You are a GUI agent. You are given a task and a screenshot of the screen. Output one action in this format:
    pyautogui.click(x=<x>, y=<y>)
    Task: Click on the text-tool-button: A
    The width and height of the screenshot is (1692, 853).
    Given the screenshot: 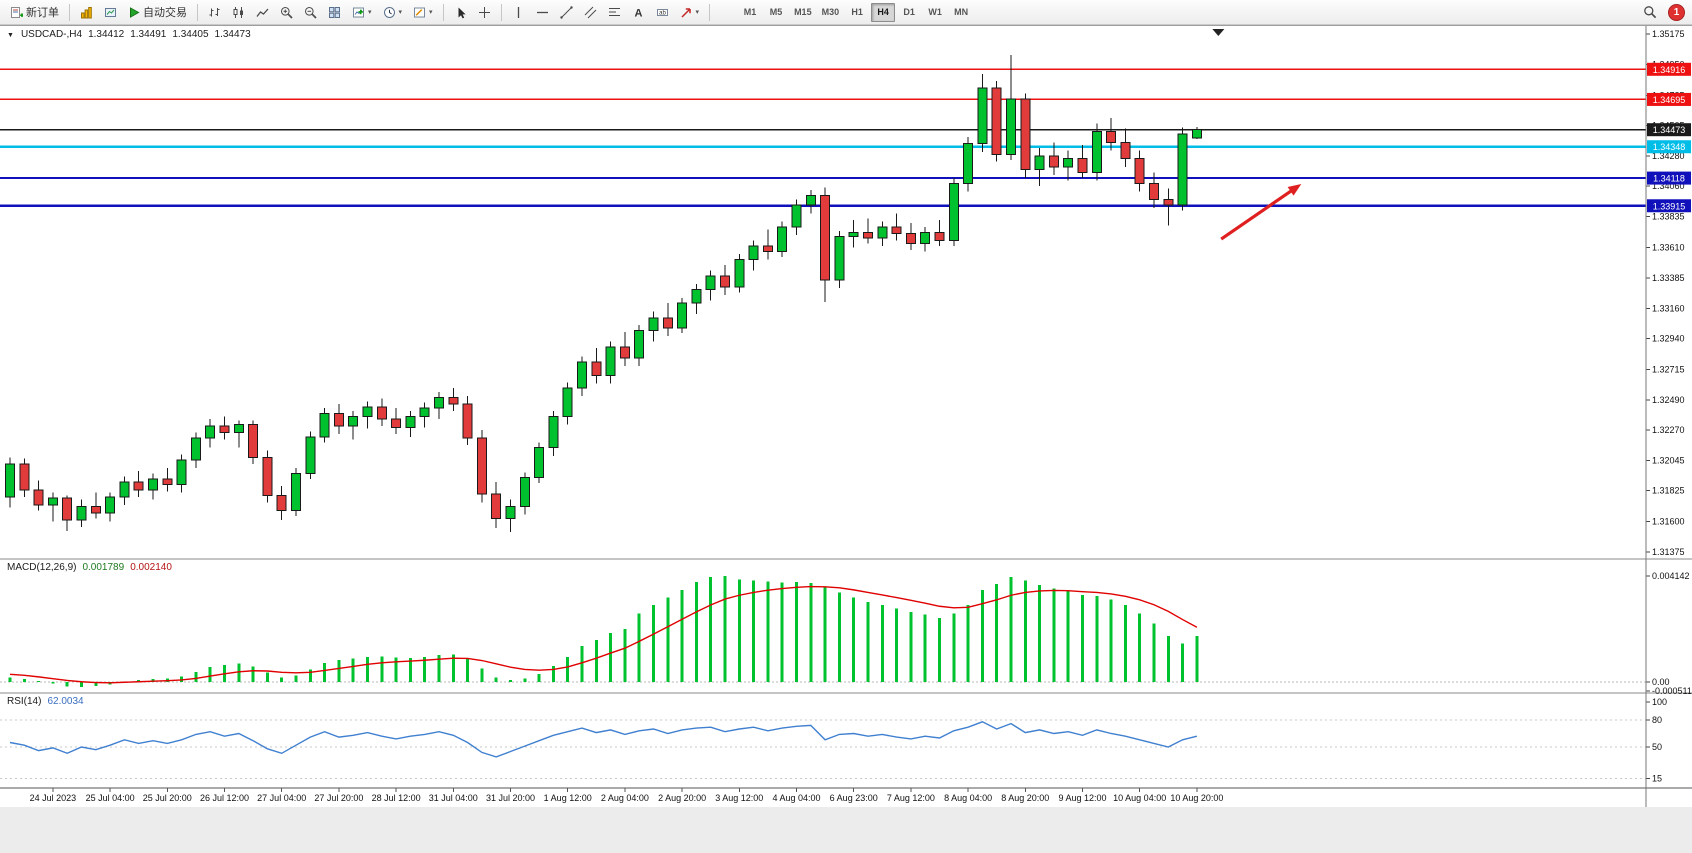 What is the action you would take?
    pyautogui.click(x=638, y=12)
    